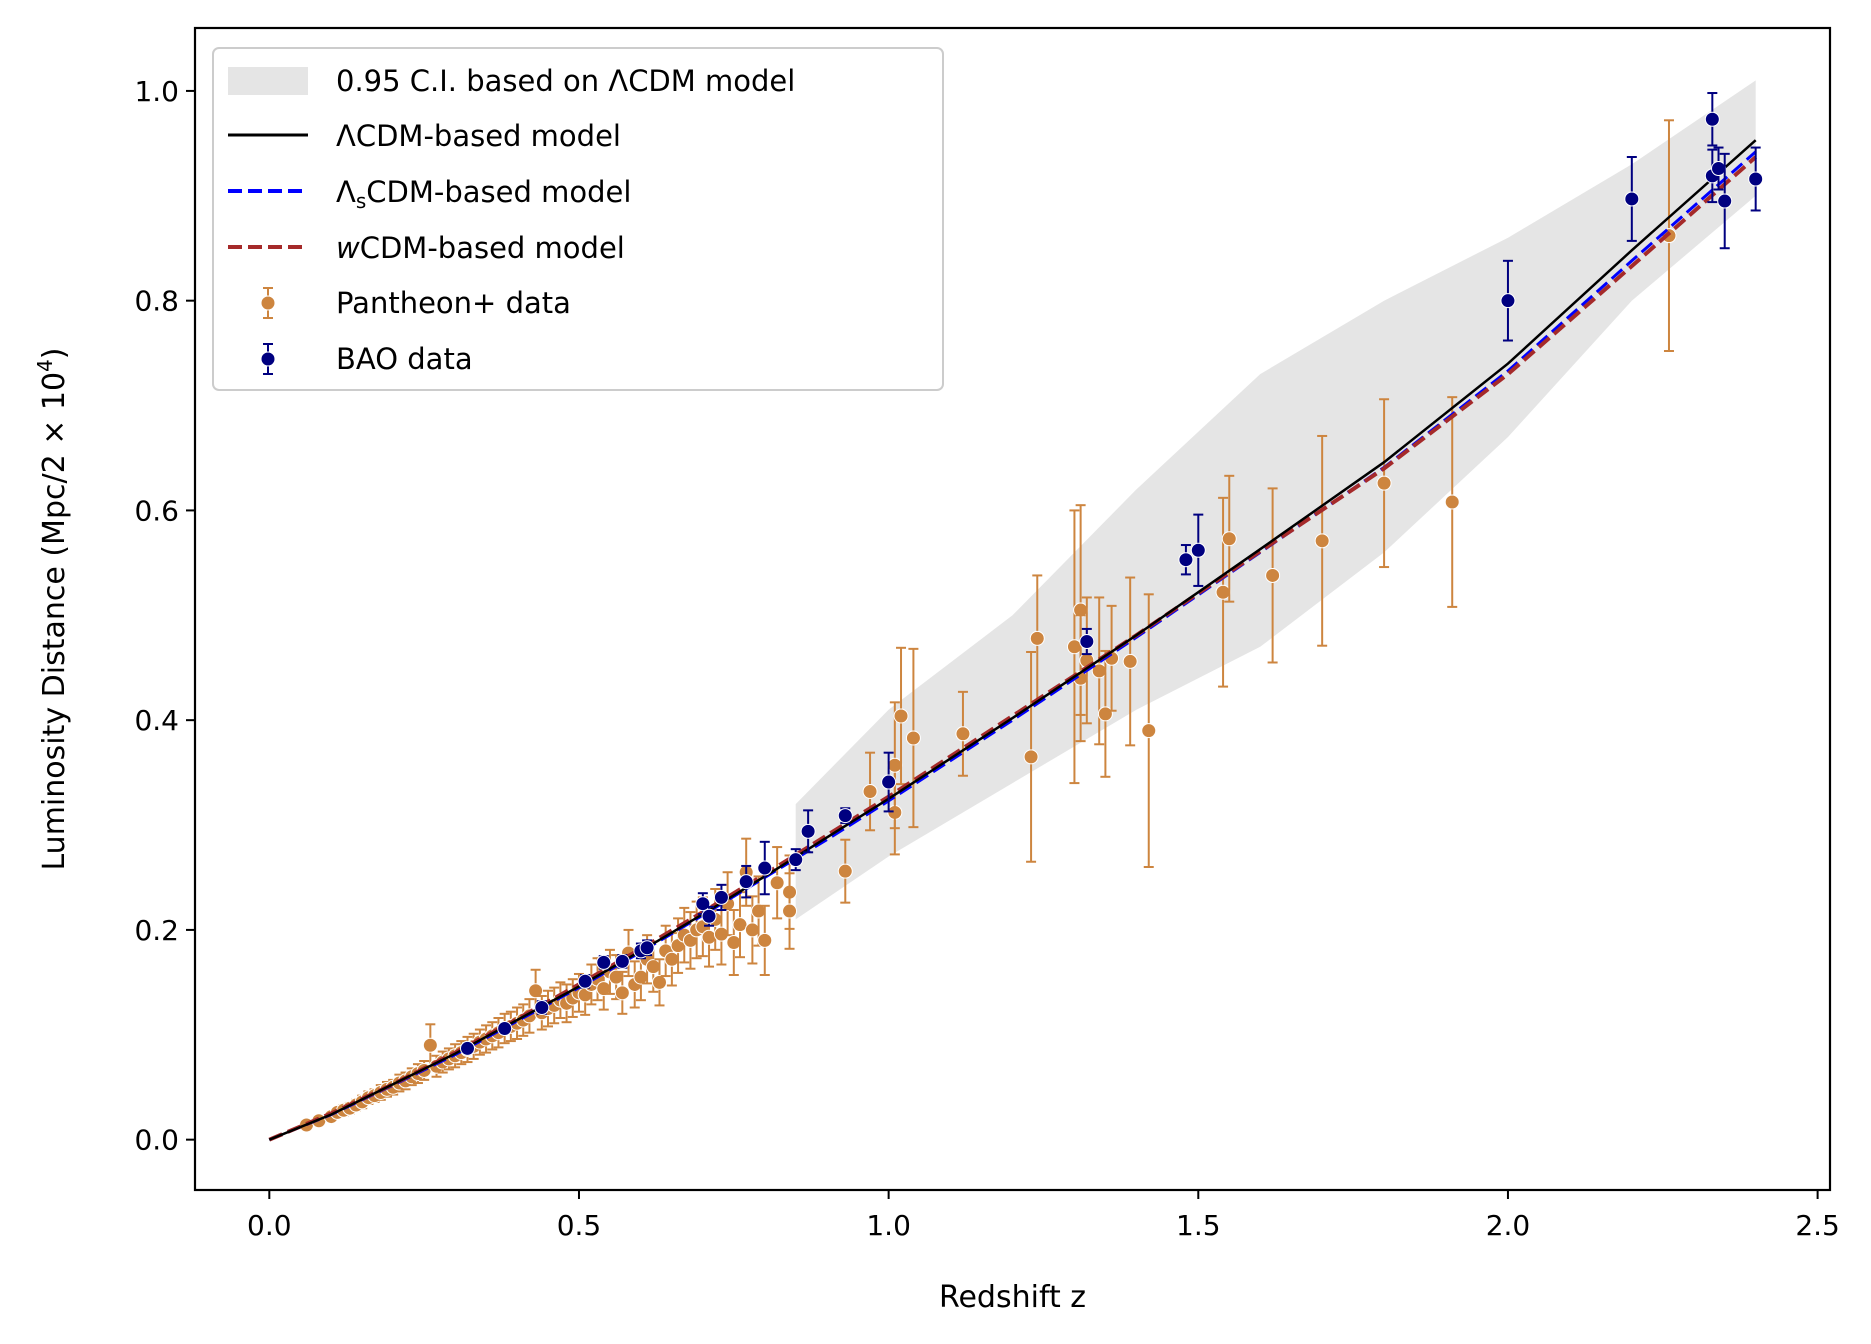 The height and width of the screenshot is (1344, 1871). What do you see at coordinates (1508, 1225) in the screenshot?
I see `x-tick-label: 2.0` at bounding box center [1508, 1225].